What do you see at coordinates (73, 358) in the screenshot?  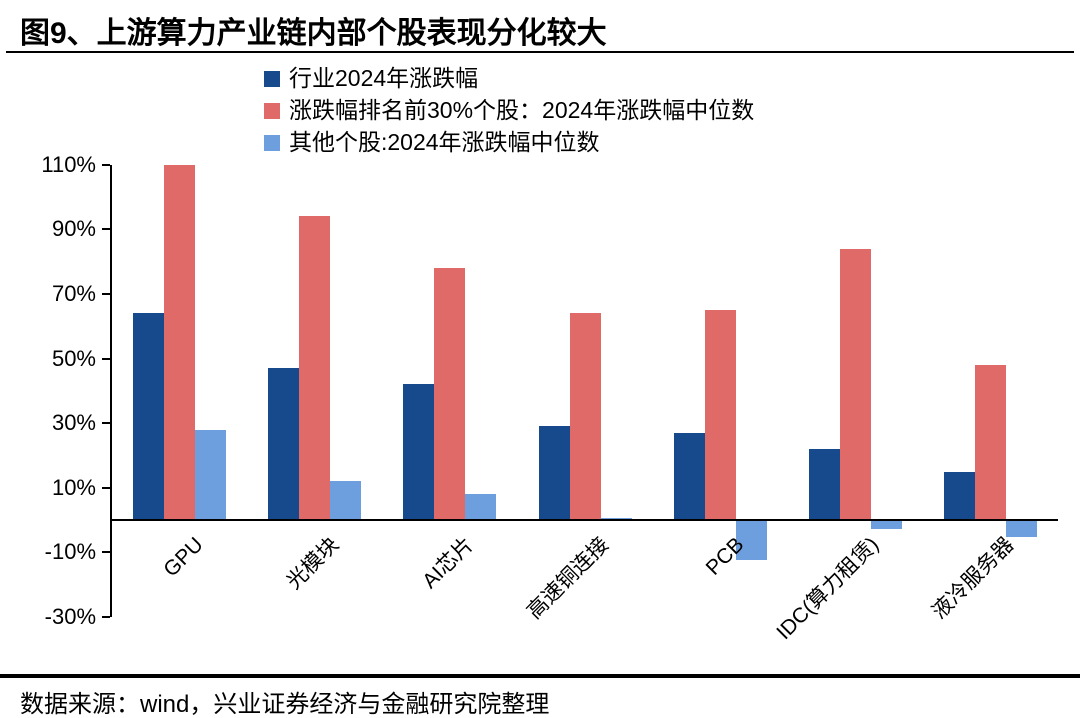 I see `y-tick-label: 50%` at bounding box center [73, 358].